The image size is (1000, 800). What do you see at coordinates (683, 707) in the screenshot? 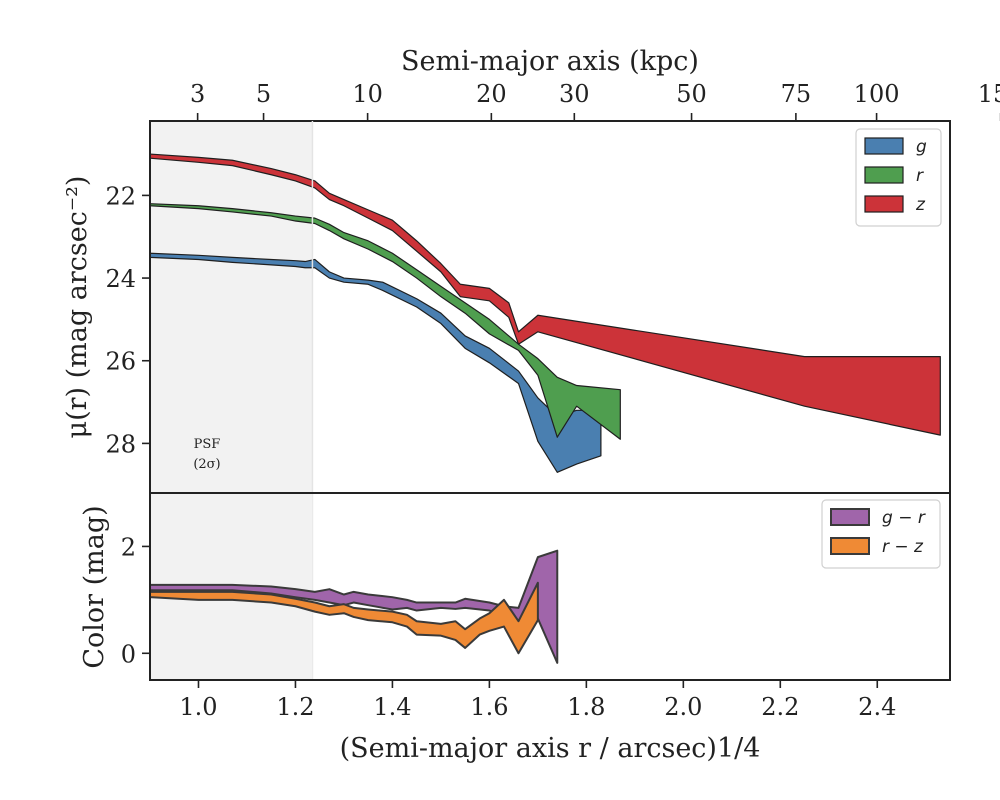
I see `x-tick-label: 2.0` at bounding box center [683, 707].